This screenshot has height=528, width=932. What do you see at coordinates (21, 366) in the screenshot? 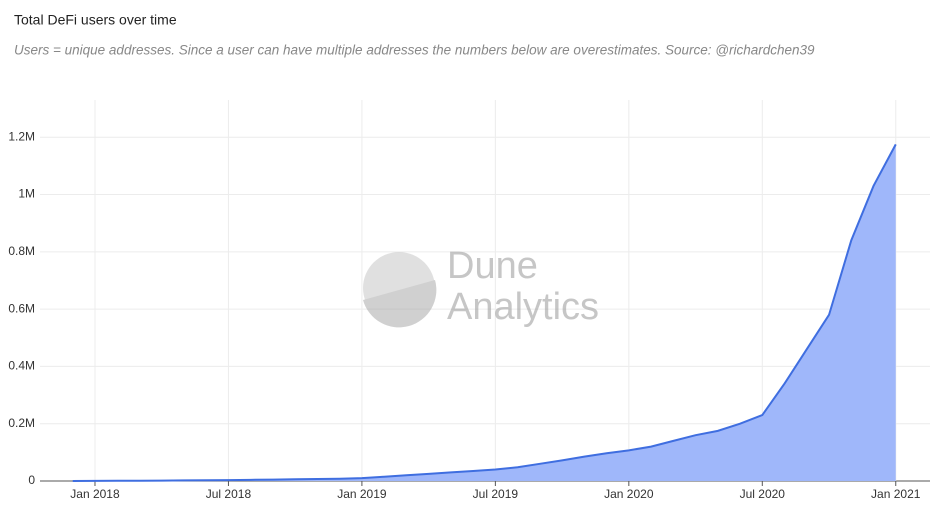
I see `y-tick-label: 0.4M` at bounding box center [21, 366].